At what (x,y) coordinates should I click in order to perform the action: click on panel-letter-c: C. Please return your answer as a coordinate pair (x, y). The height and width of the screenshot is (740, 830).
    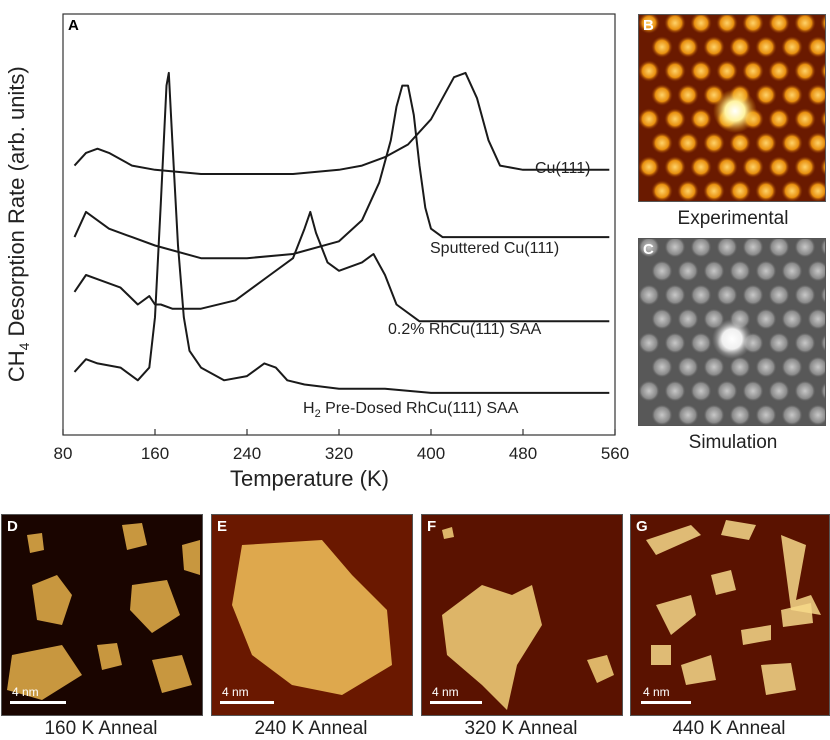
    Looking at the image, I should click on (648, 249).